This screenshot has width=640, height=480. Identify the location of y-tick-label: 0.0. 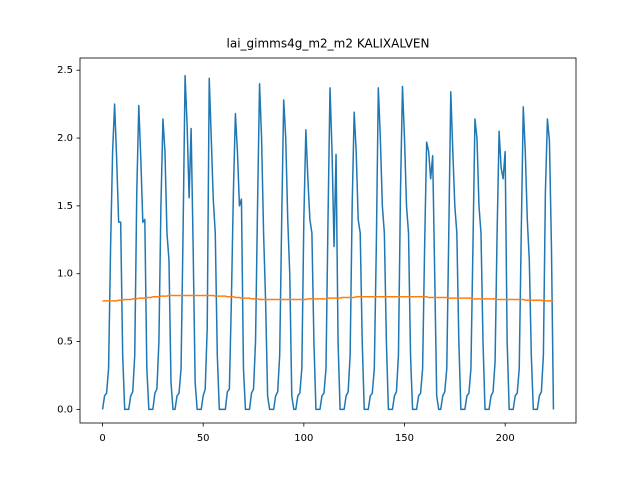
(65, 409).